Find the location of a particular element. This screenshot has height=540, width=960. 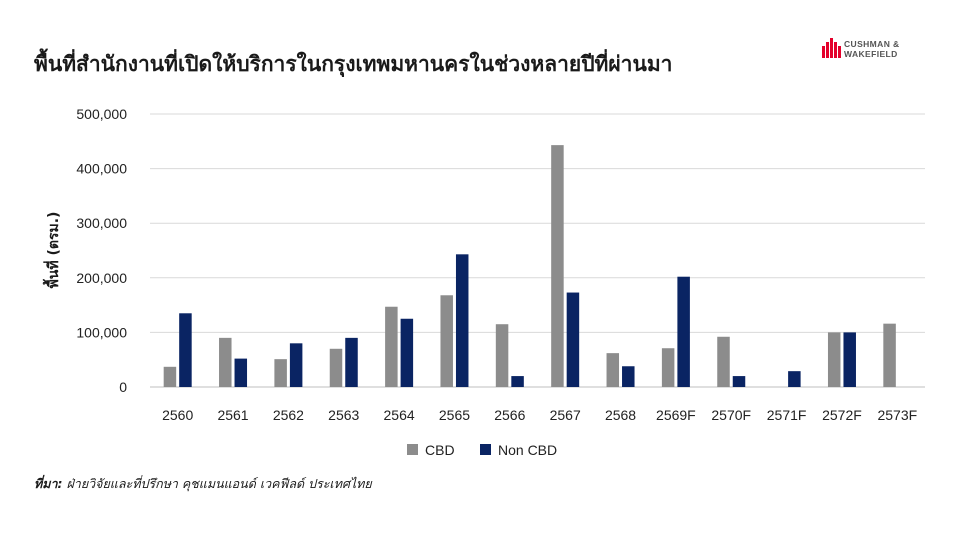

y-axis: 0 100,000 200,000 300,000 400,000 500,000 is located at coordinates (101, 250).